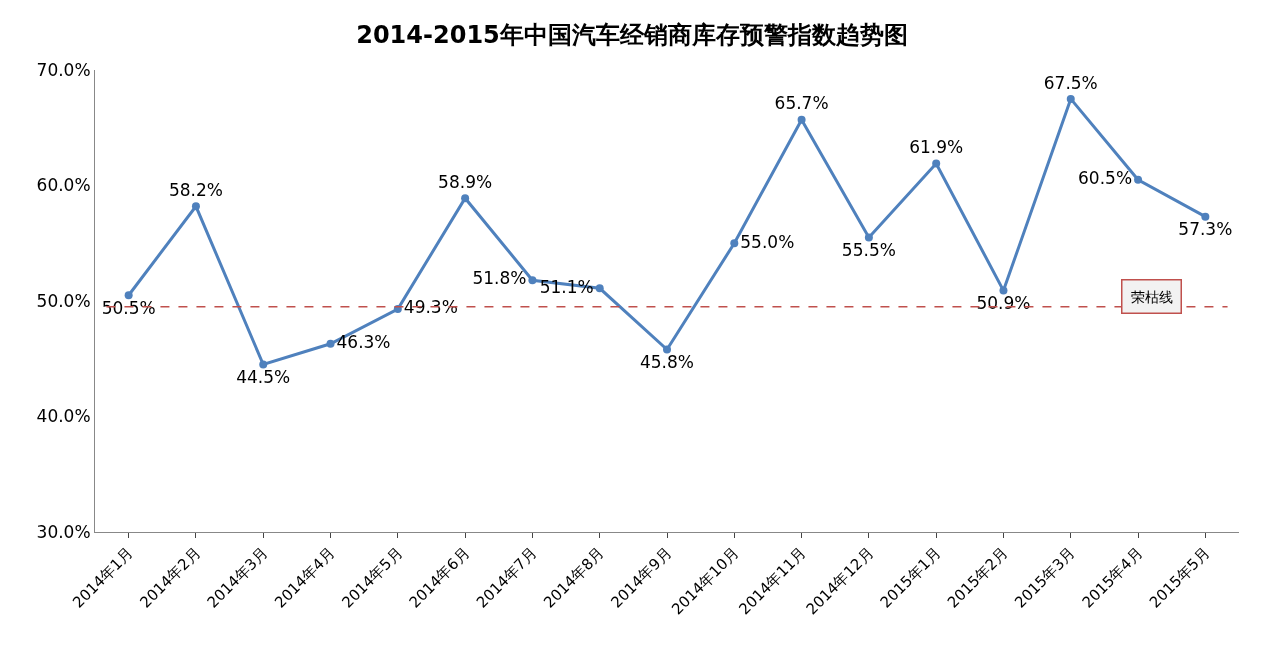 Image resolution: width=1264 pixels, height=657 pixels. Describe the element at coordinates (63, 69) in the screenshot. I see `y-tick-label: 70.0%` at that location.